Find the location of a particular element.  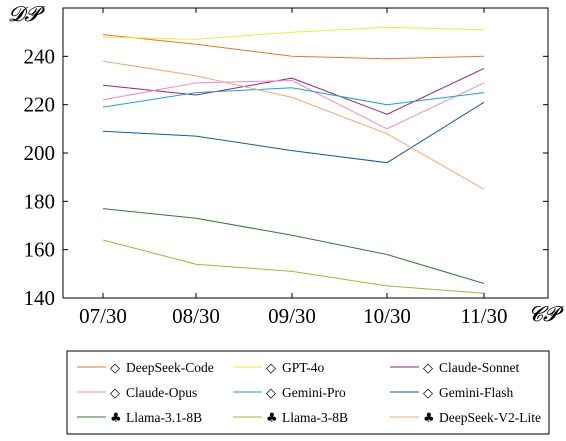

legend-label: Gemini-Pro is located at coordinates (314, 392).